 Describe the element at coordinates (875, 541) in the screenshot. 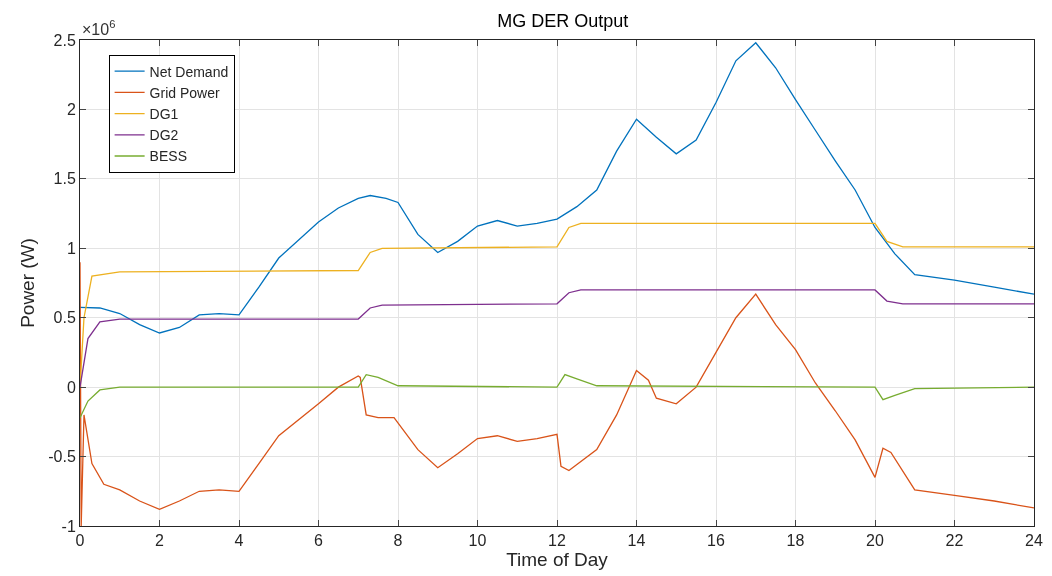

I see `x-tick-label: 20` at that location.